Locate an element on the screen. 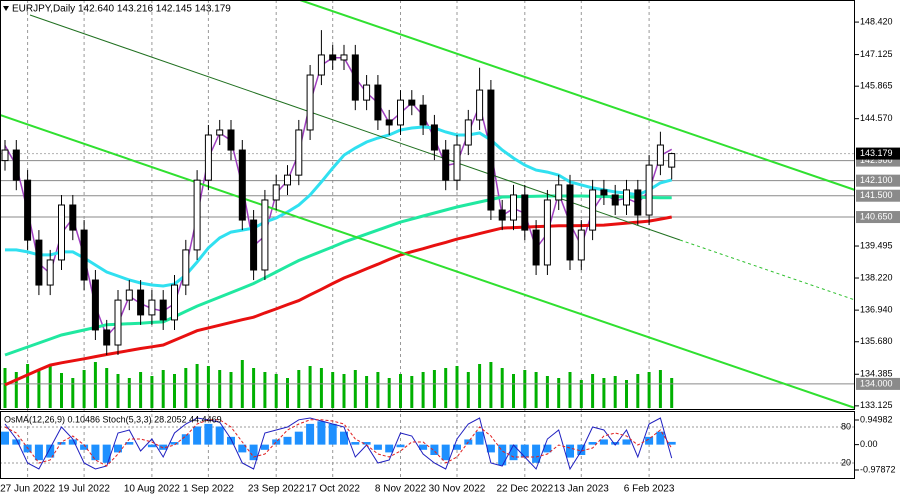  last-price-box is located at coordinates (878, 153).